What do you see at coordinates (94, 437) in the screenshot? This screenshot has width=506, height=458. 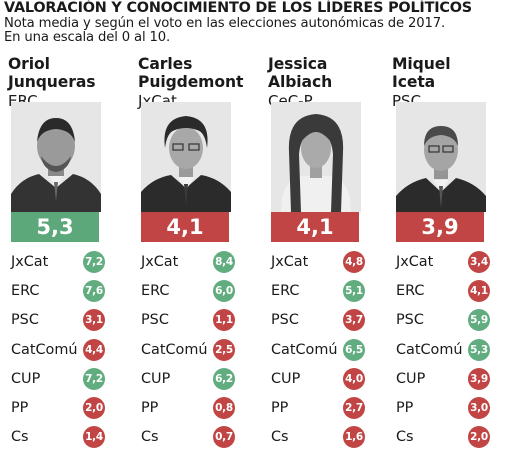 I see `rating-badge: 1,4` at bounding box center [94, 437].